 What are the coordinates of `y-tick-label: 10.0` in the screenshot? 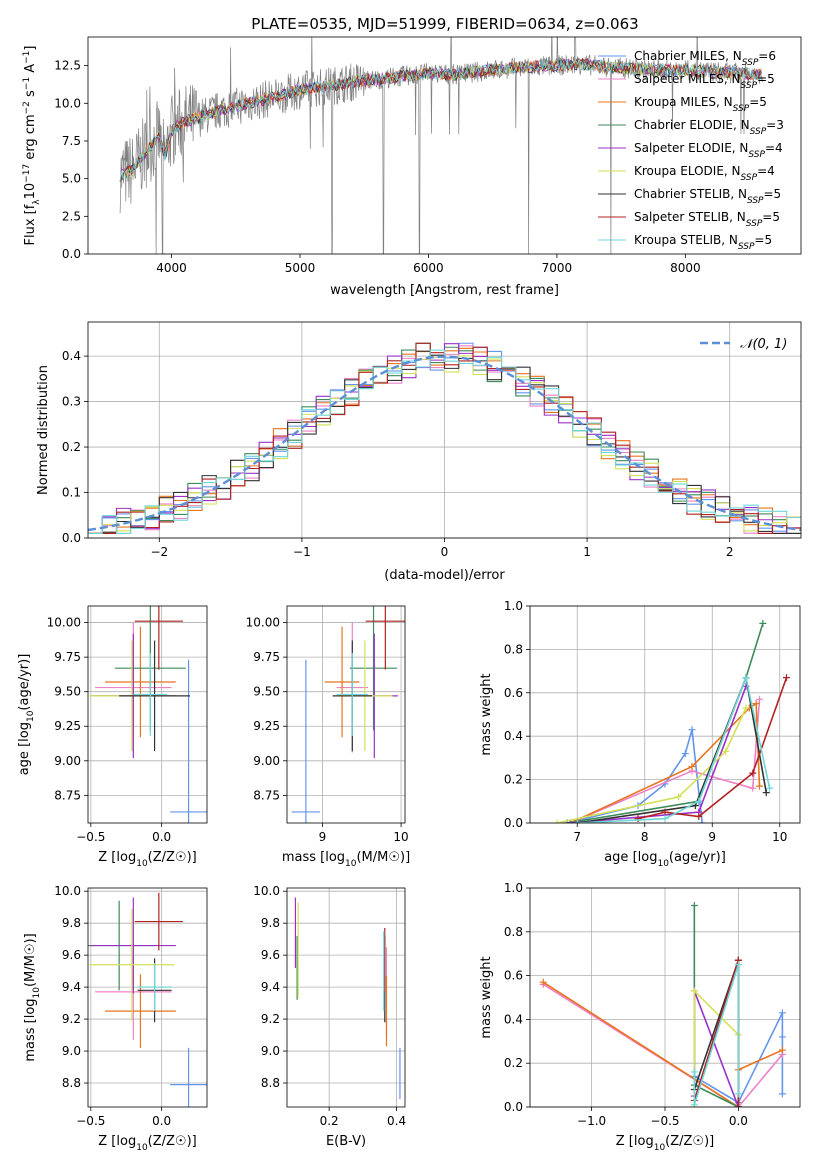 It's located at (67, 103).